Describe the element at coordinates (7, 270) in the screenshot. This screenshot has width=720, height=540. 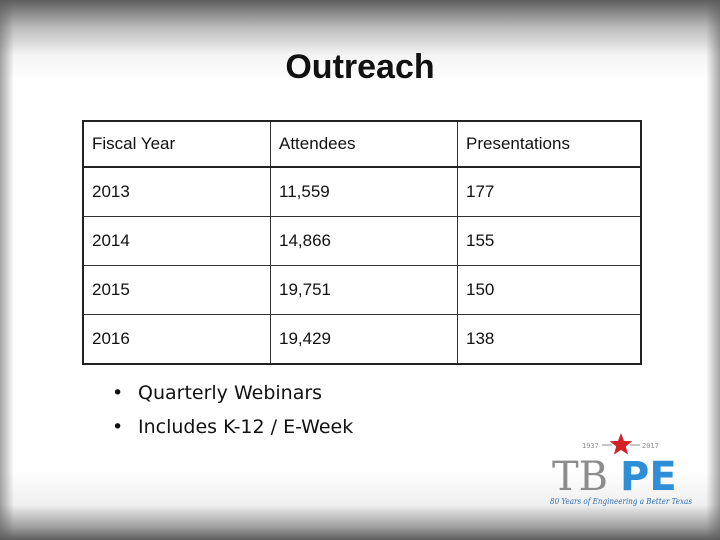
I see `left-edge-shade` at that location.